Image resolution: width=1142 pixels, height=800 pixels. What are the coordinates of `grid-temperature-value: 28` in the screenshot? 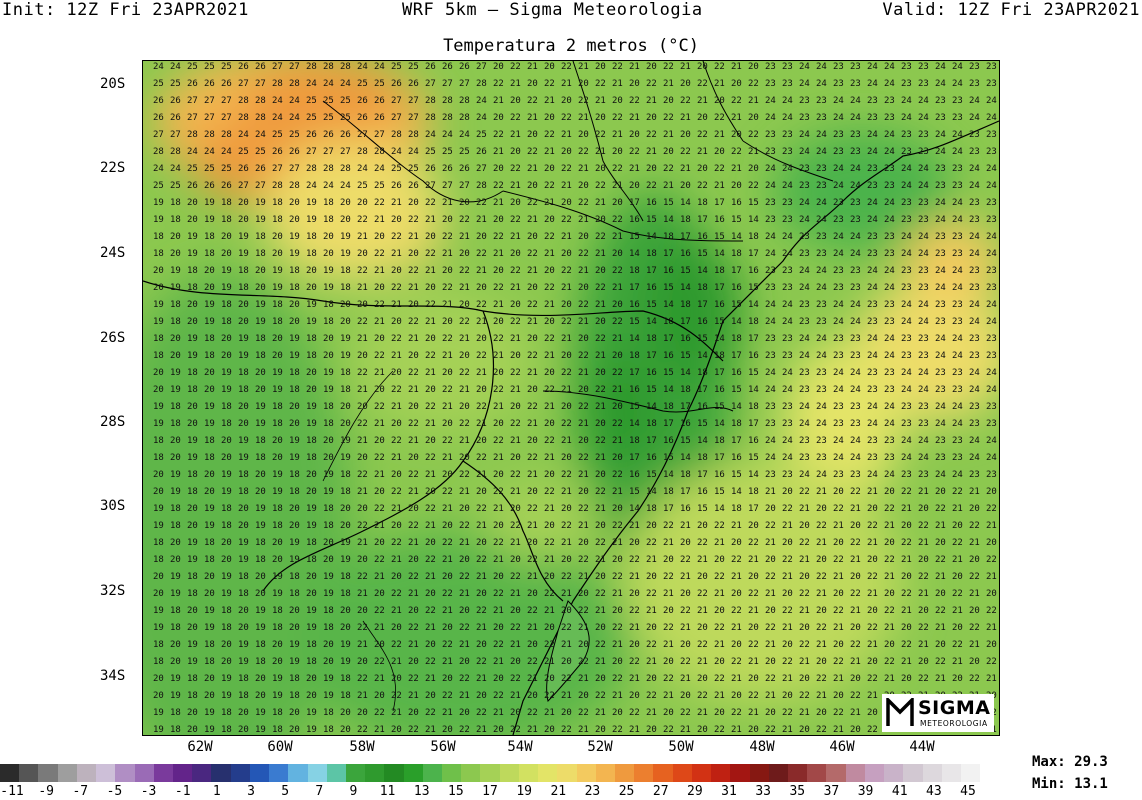 It's located at (345, 67).